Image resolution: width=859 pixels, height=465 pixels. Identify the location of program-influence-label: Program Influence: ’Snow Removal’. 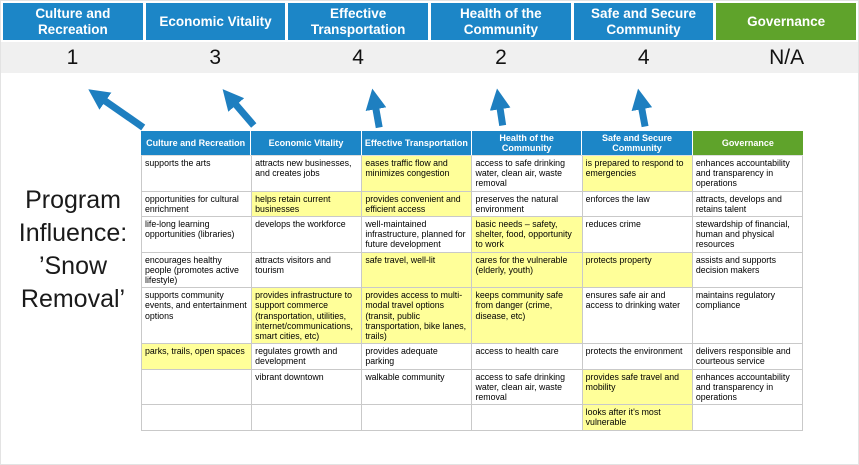
(73, 249).